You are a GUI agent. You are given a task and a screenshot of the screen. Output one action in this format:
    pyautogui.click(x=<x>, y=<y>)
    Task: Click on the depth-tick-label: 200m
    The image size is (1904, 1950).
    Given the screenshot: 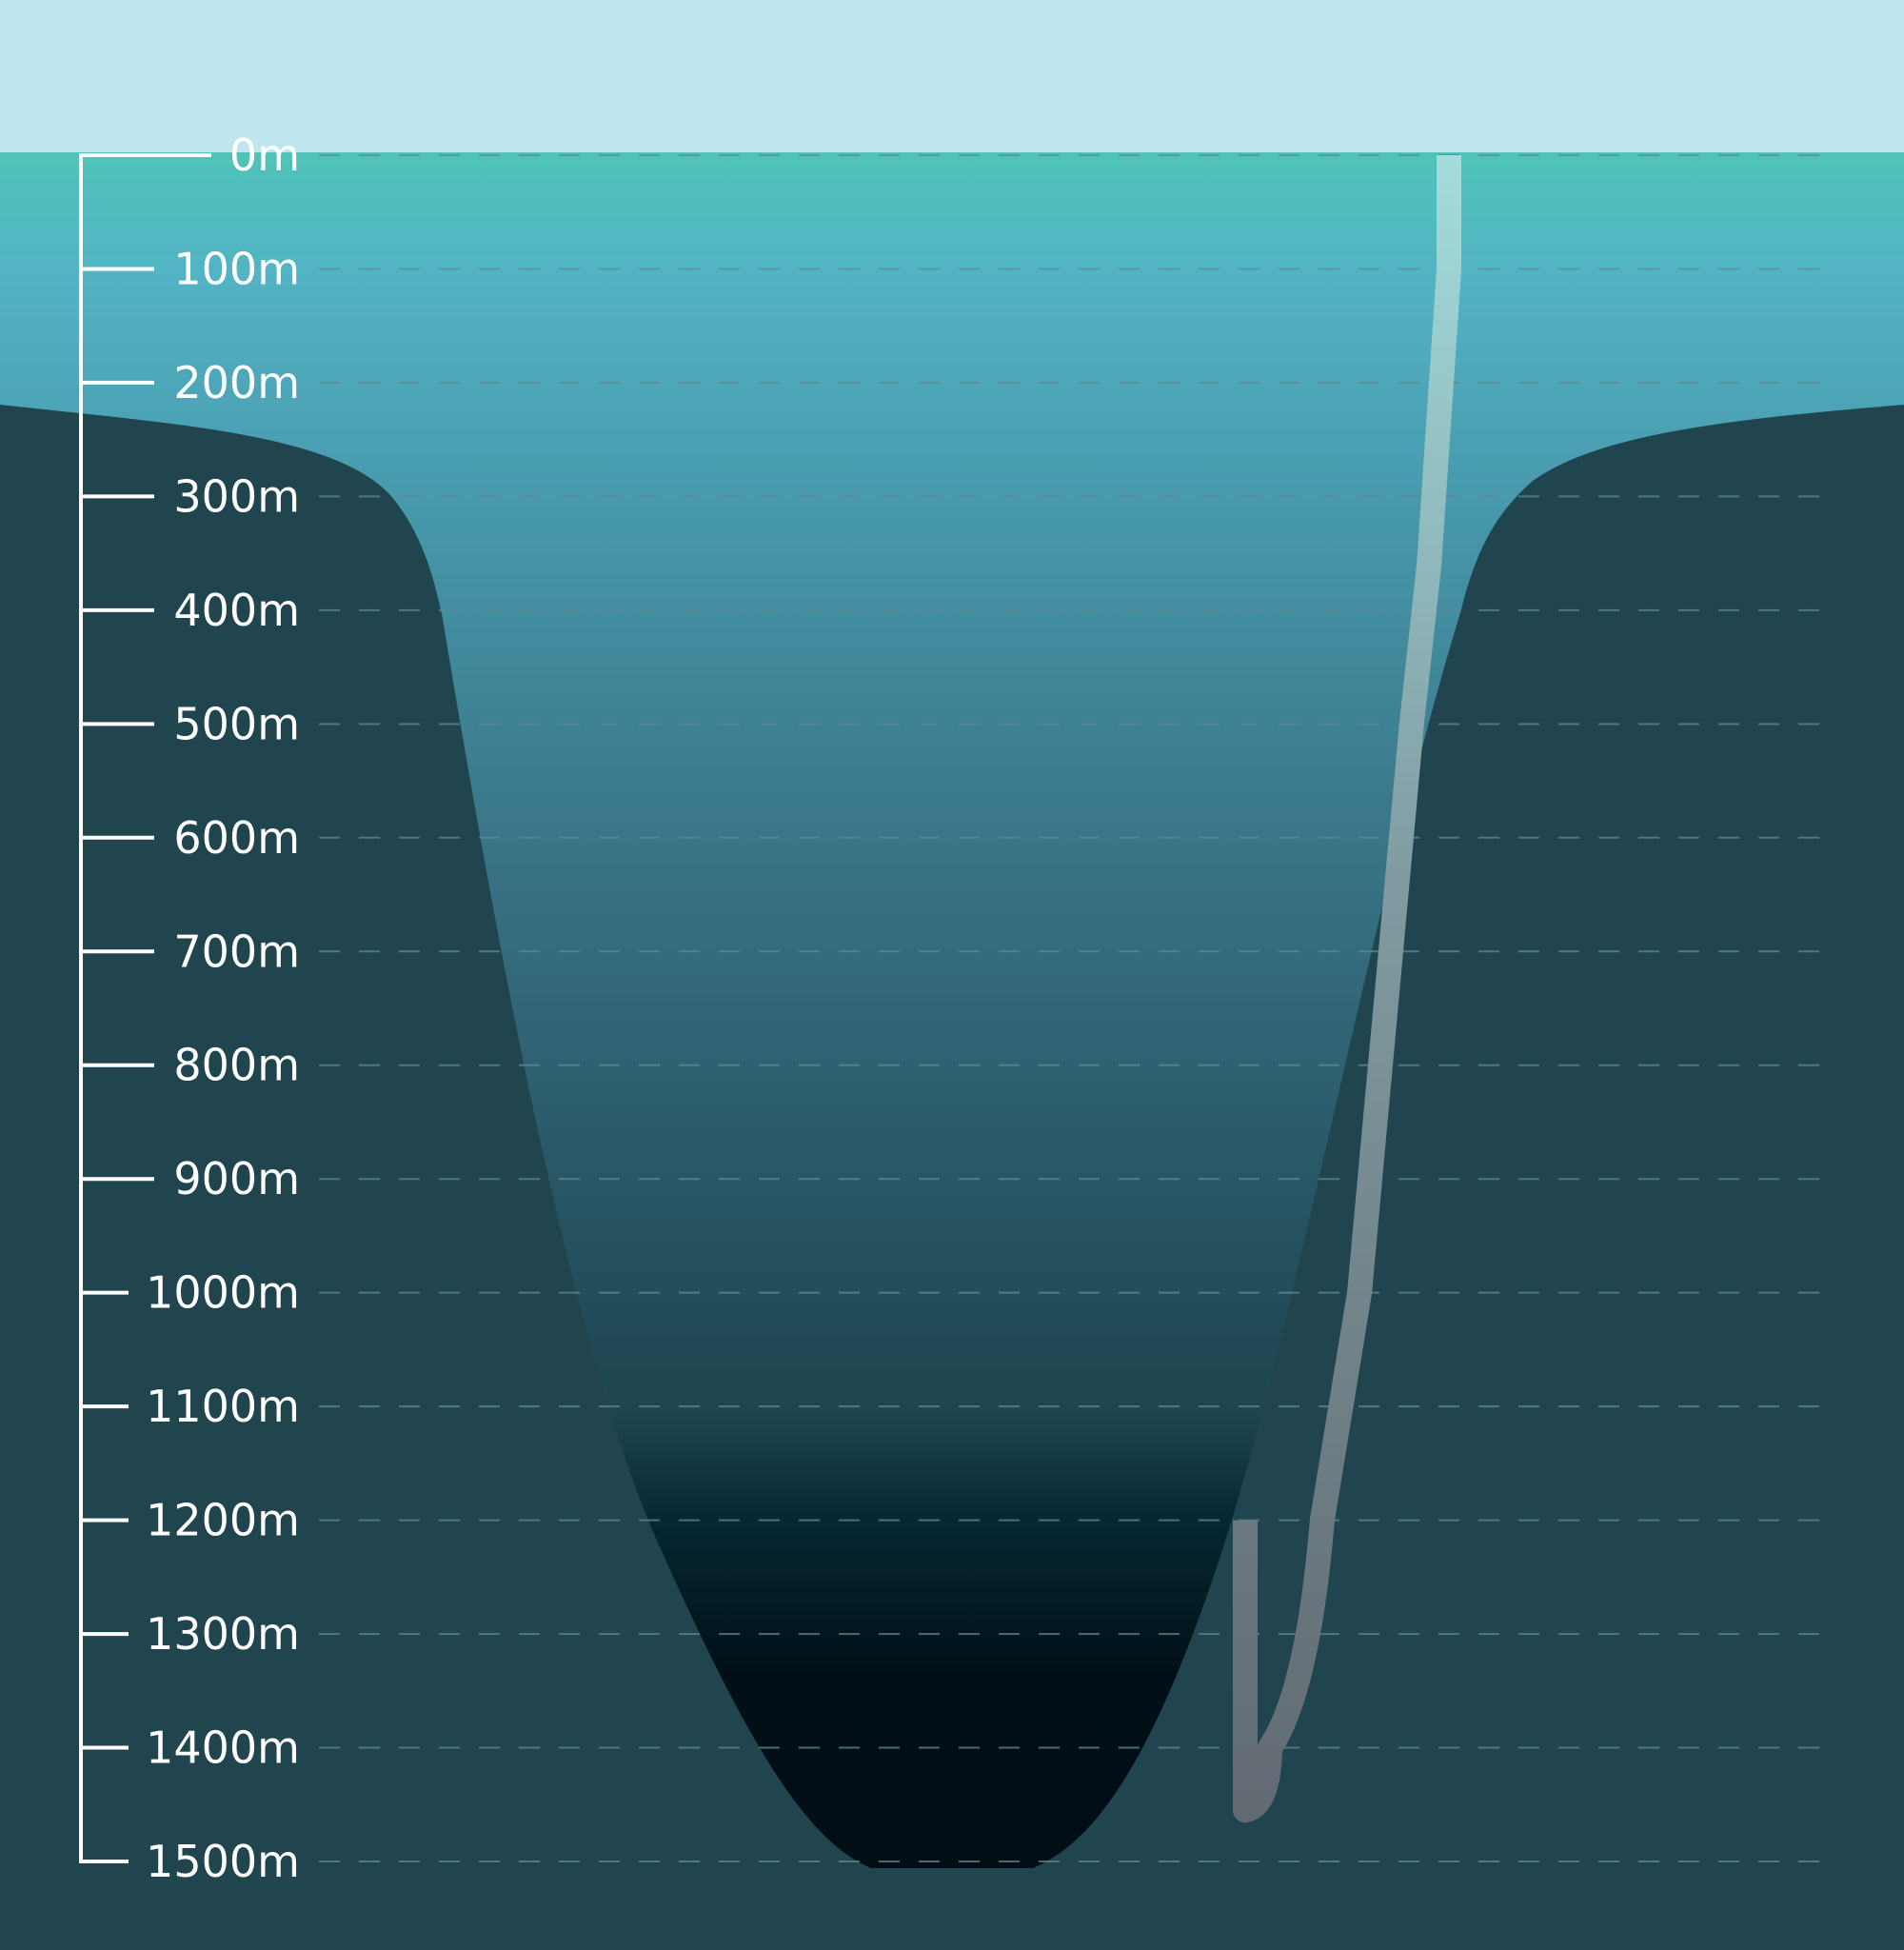 What is the action you would take?
    pyautogui.click(x=236, y=382)
    